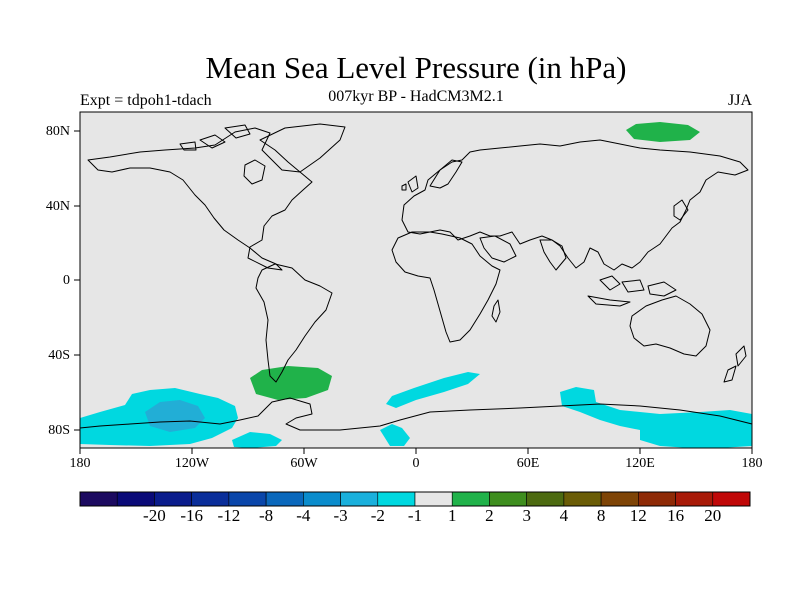  I want to click on colorbar-label: 12, so click(638, 515).